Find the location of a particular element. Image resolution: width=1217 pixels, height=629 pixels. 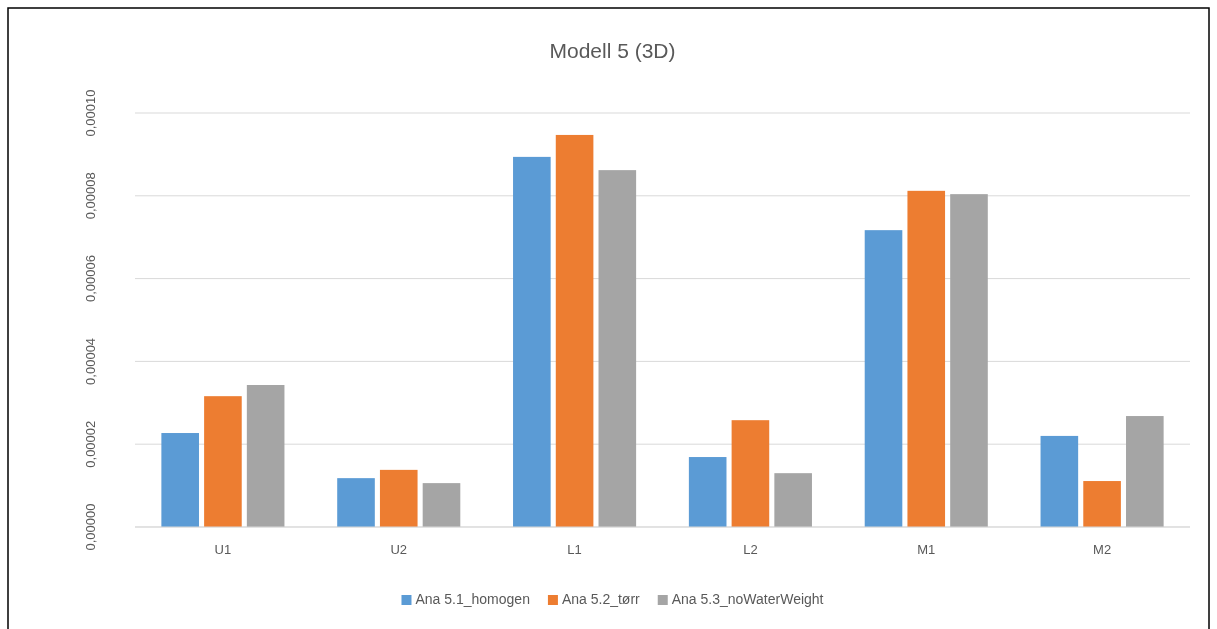

y-tick-label: 0,00008 is located at coordinates (90, 196).